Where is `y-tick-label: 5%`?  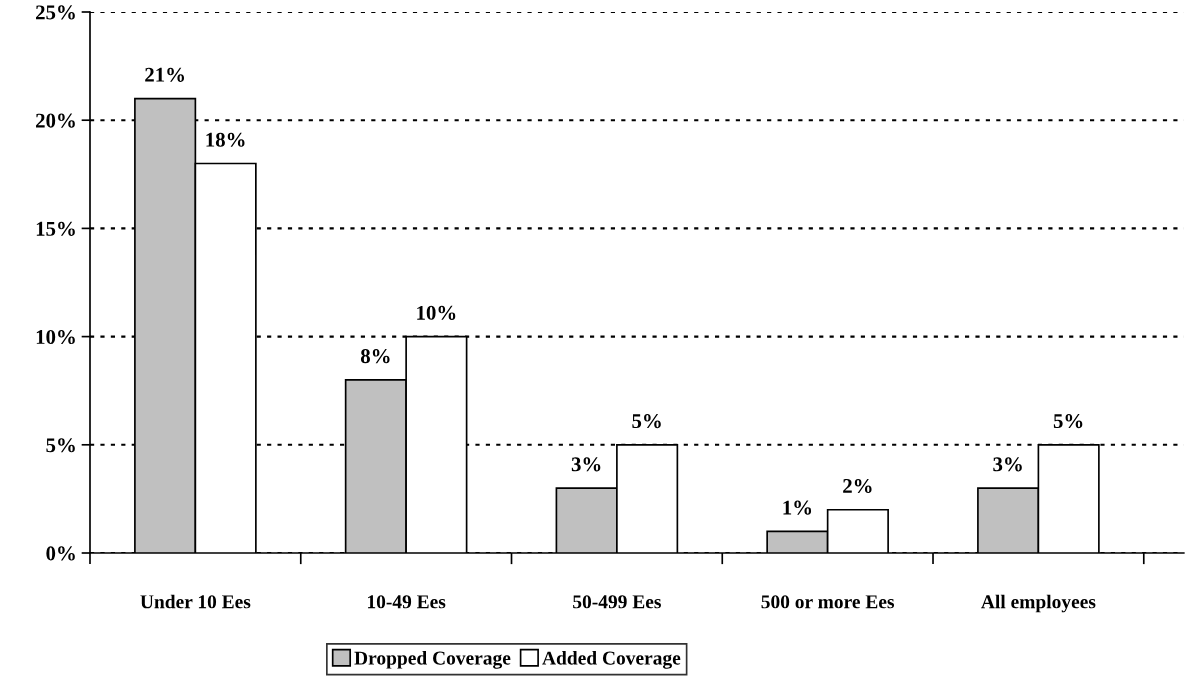 y-tick-label: 5% is located at coordinates (60, 445).